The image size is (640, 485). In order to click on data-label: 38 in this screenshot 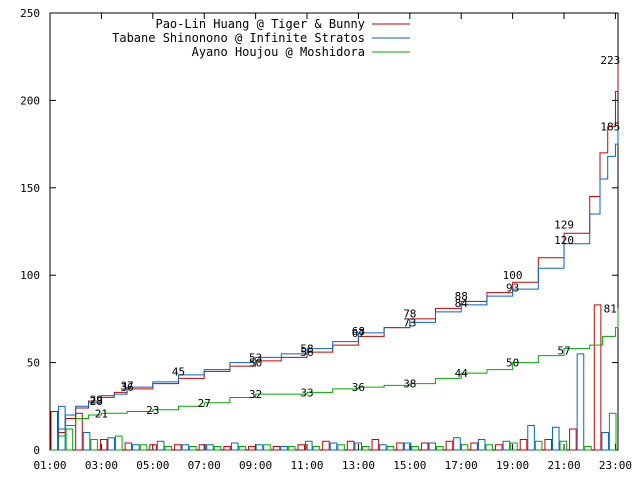, I will do `click(409, 384)`.